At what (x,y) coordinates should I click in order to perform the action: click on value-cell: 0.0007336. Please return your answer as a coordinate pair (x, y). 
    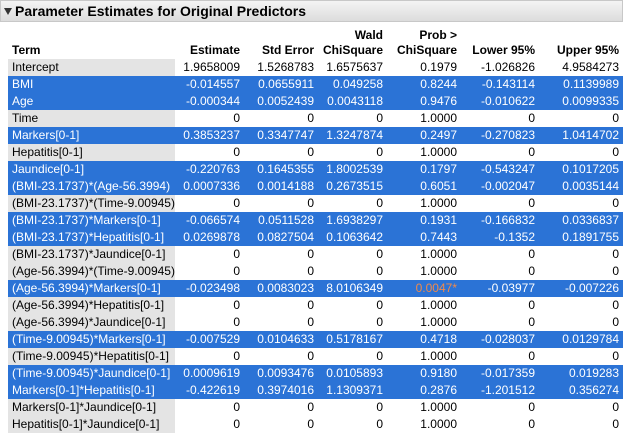
    Looking at the image, I should click on (209, 186).